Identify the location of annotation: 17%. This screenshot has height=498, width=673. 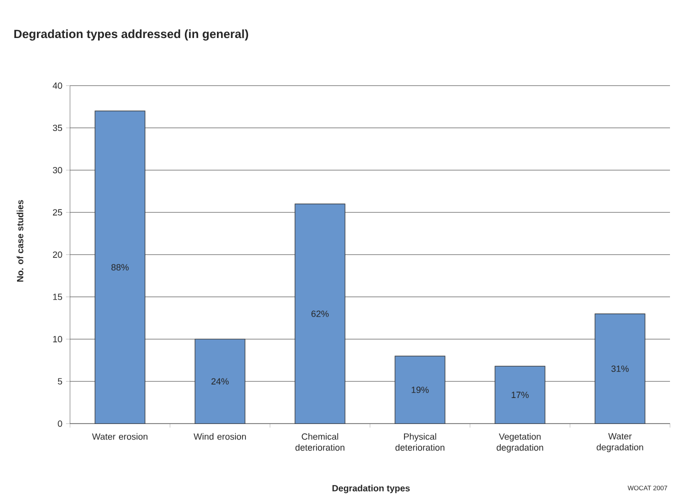
(520, 395).